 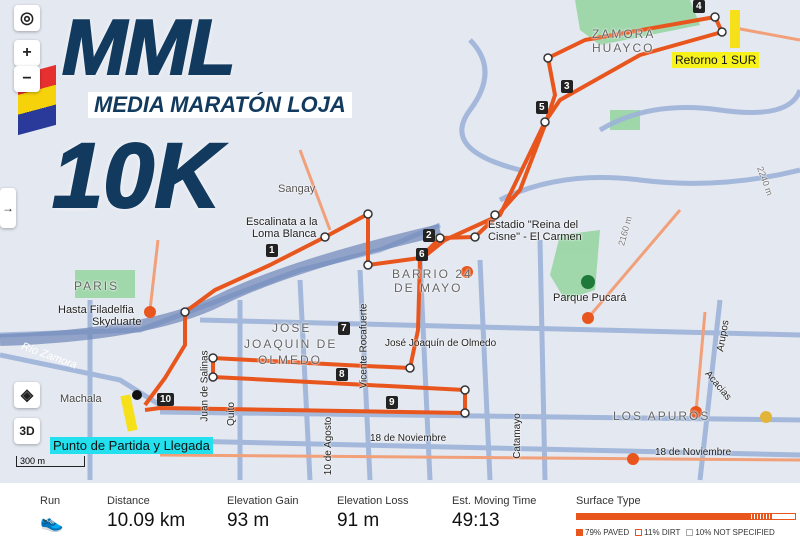 I want to click on logo-distance: 10K, so click(x=136, y=176).